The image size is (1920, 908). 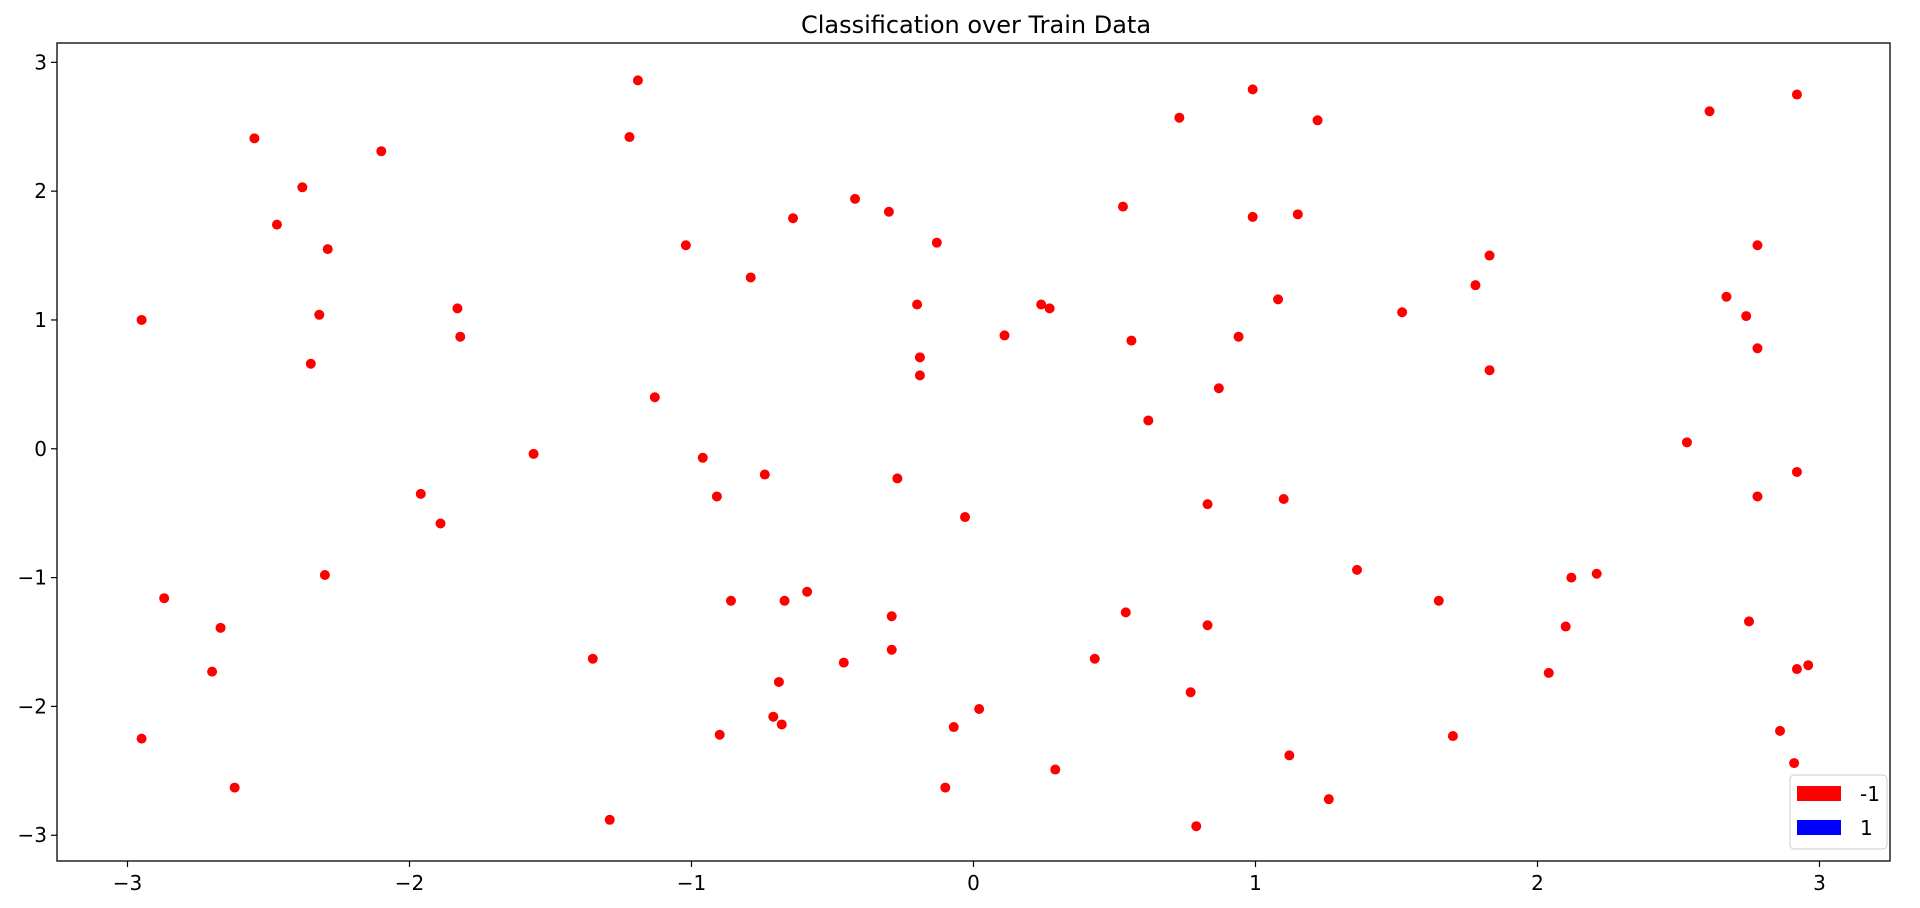 I want to click on chart-title: Classification over Train Data, so click(x=976, y=25).